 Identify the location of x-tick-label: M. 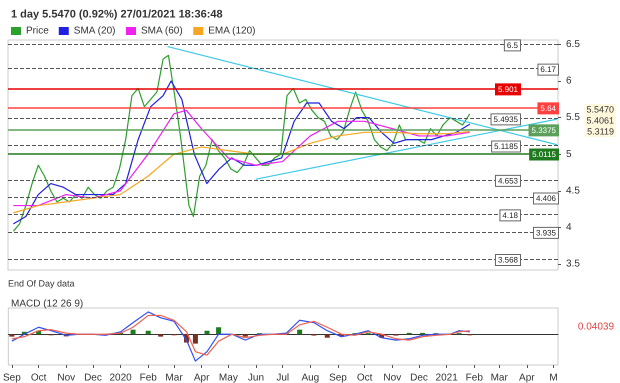
(553, 377).